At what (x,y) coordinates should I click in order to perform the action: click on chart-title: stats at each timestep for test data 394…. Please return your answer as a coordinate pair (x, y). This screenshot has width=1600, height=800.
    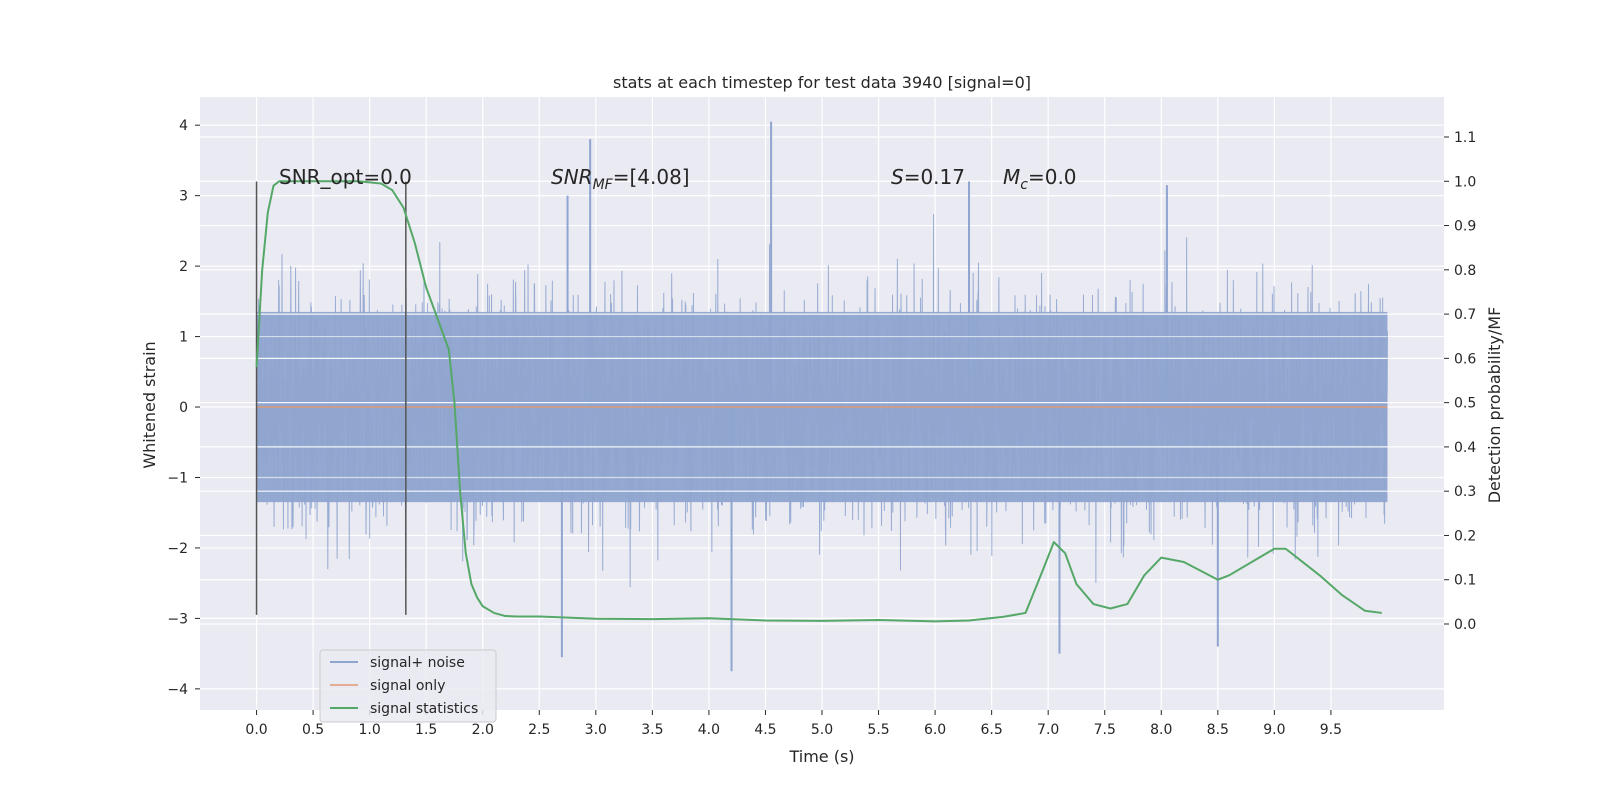
    Looking at the image, I should click on (822, 82).